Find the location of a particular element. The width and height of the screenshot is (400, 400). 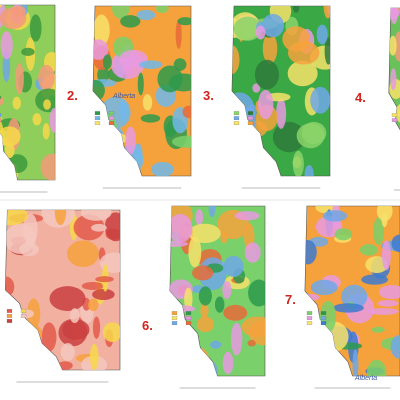

logo: Alberta is located at coordinates (123, 96).